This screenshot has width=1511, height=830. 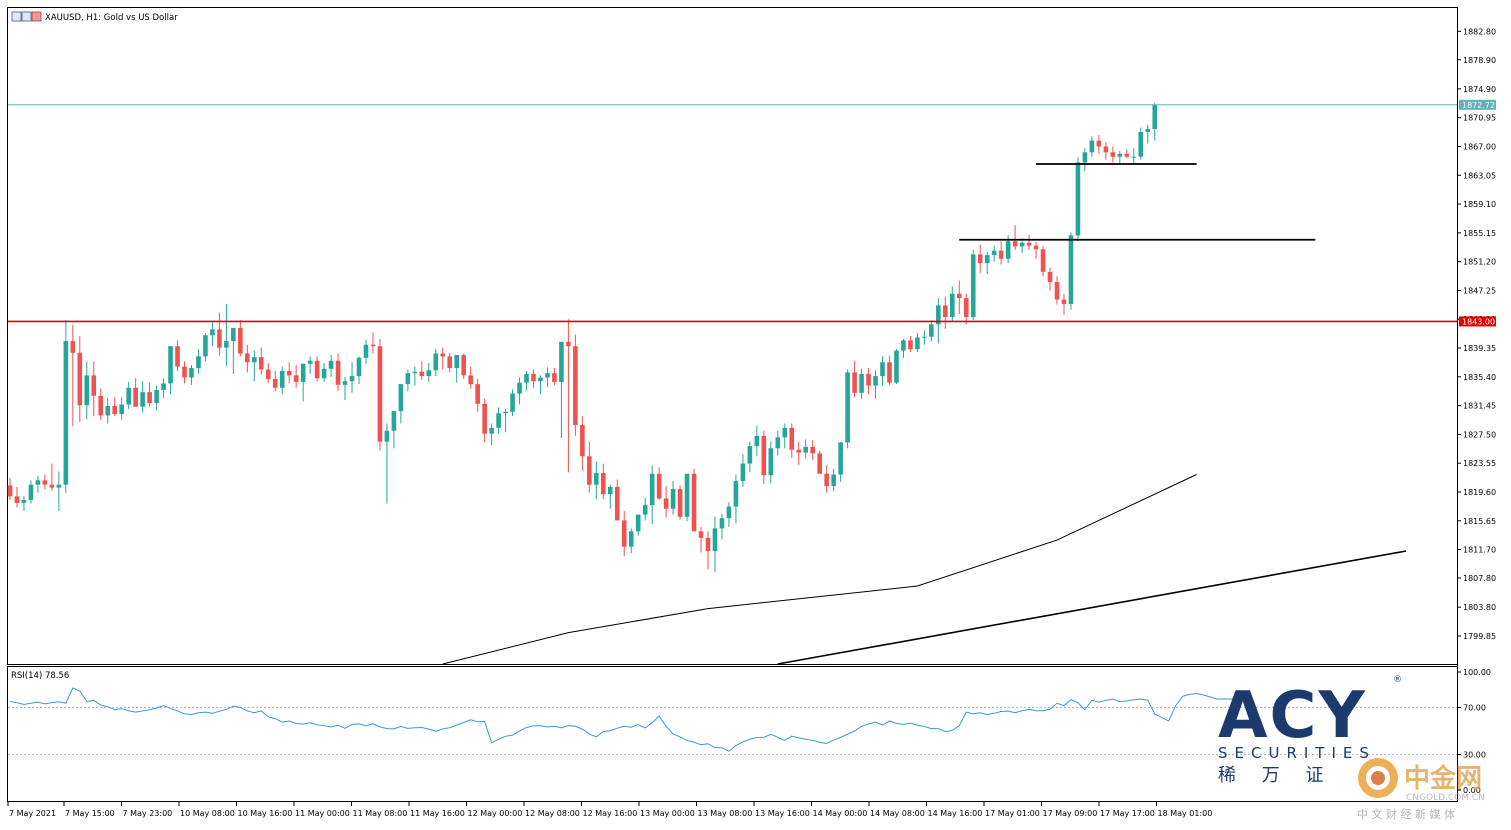 I want to click on time-tick-label: 12 May 08:00, so click(x=552, y=813).